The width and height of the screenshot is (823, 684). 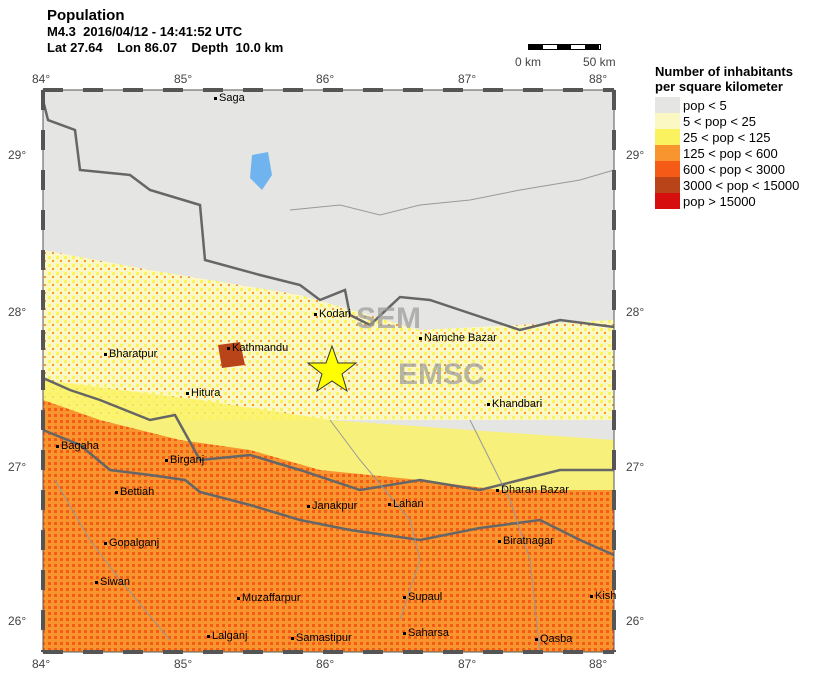 I want to click on city-label: Bagaha, so click(x=77, y=446).